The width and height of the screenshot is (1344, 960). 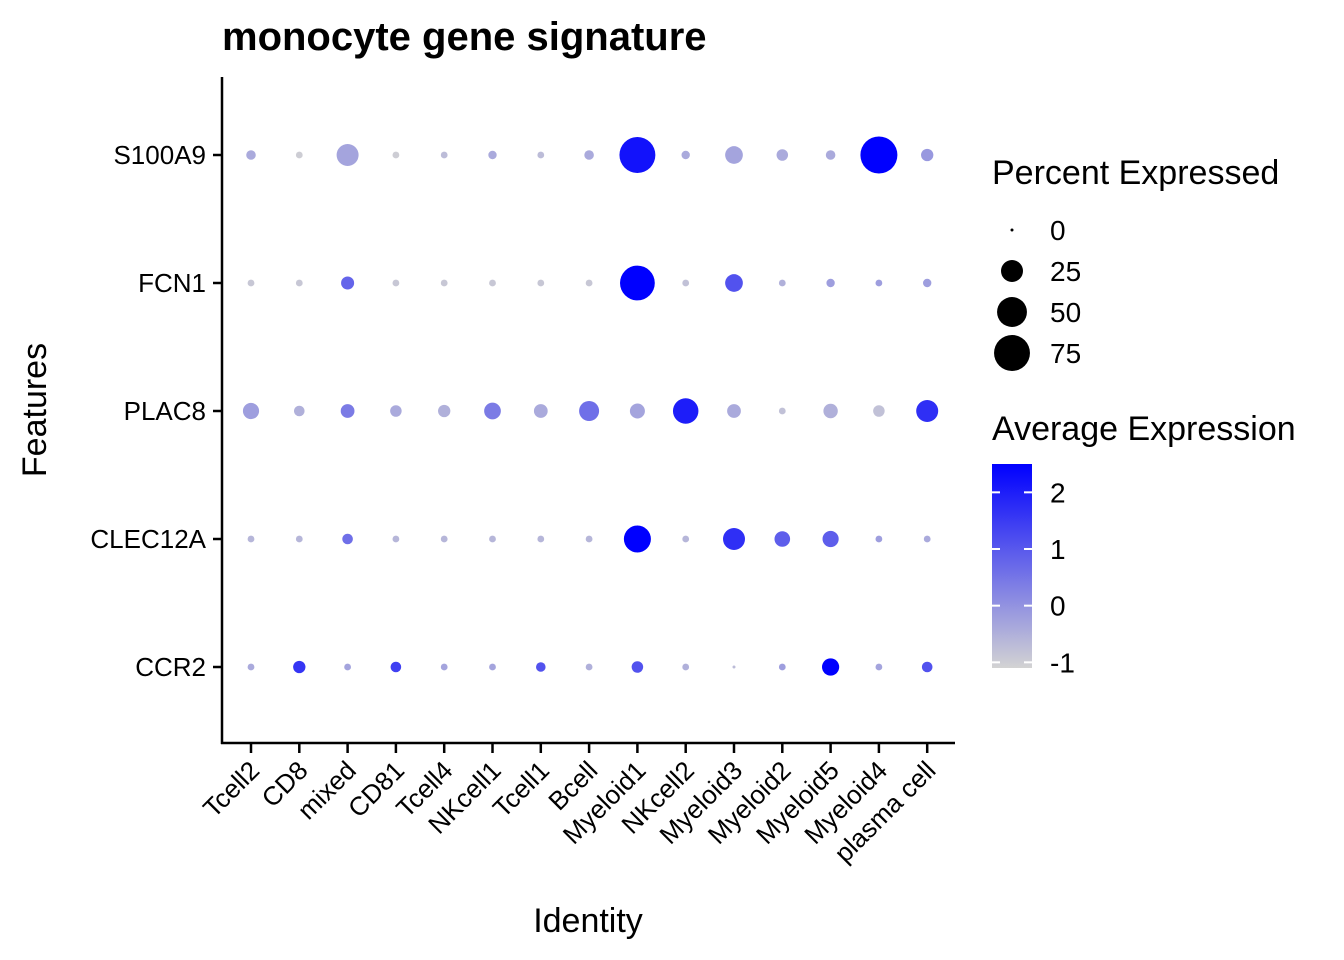 What do you see at coordinates (637, 155) in the screenshot?
I see `dot-s100a9-myeloid1` at bounding box center [637, 155].